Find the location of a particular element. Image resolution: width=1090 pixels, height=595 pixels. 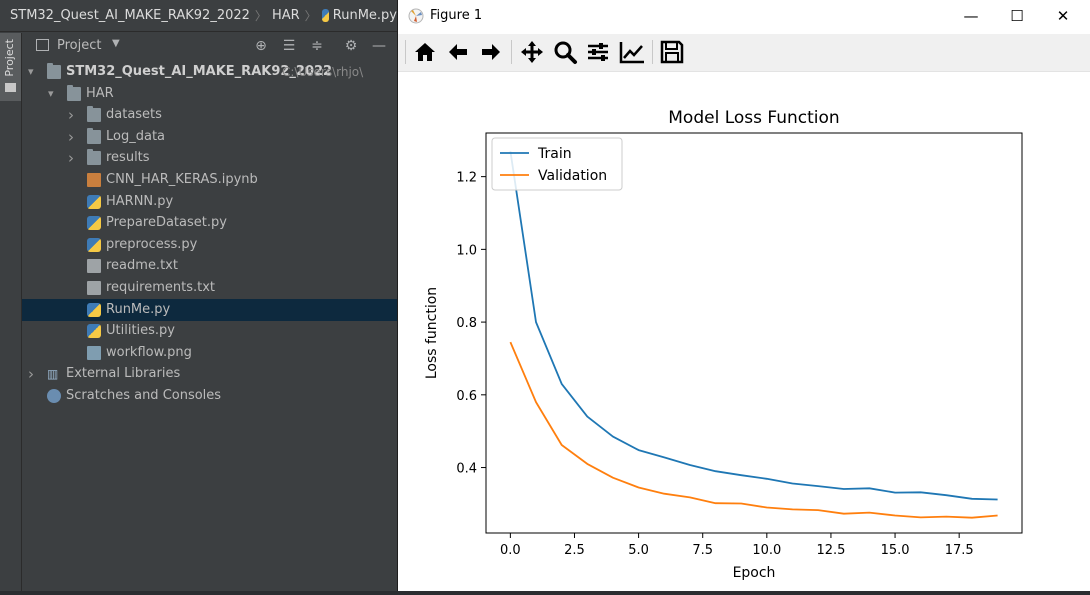

tree-item: › Log_data is located at coordinates (209, 137).